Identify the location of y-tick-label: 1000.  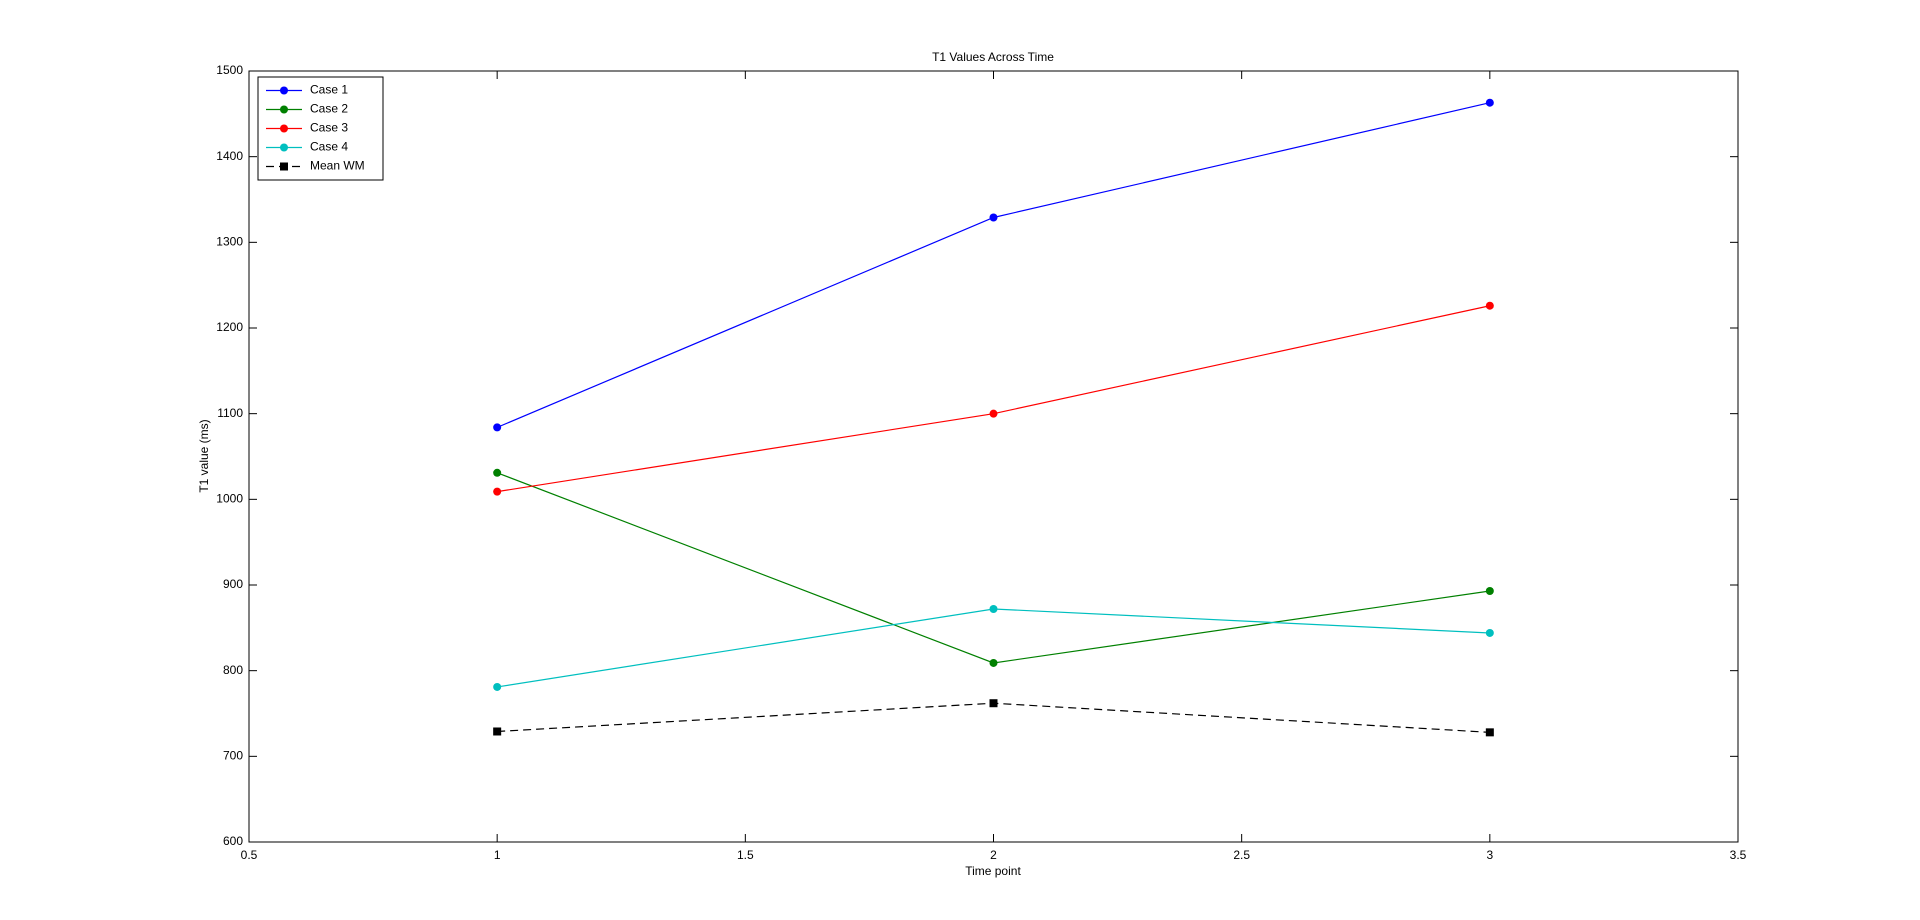
(229, 499).